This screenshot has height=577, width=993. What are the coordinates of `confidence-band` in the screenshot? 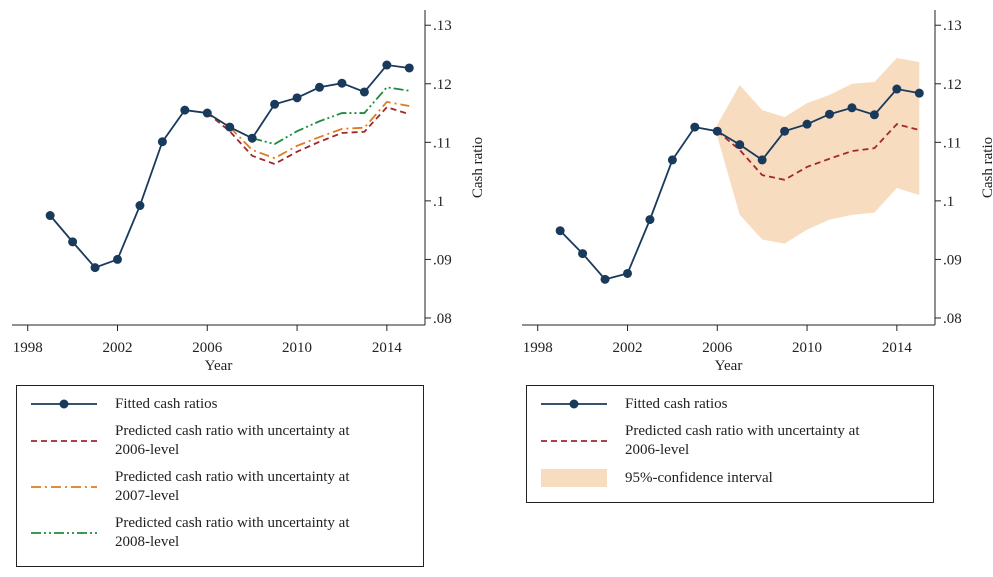 It's located at (818, 151).